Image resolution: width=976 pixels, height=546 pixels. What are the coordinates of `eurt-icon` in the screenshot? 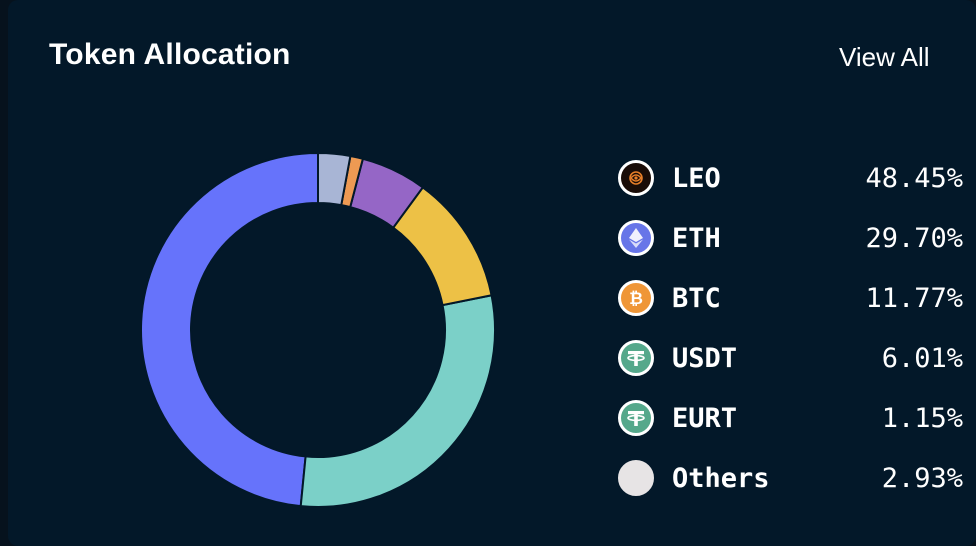 It's located at (636, 418).